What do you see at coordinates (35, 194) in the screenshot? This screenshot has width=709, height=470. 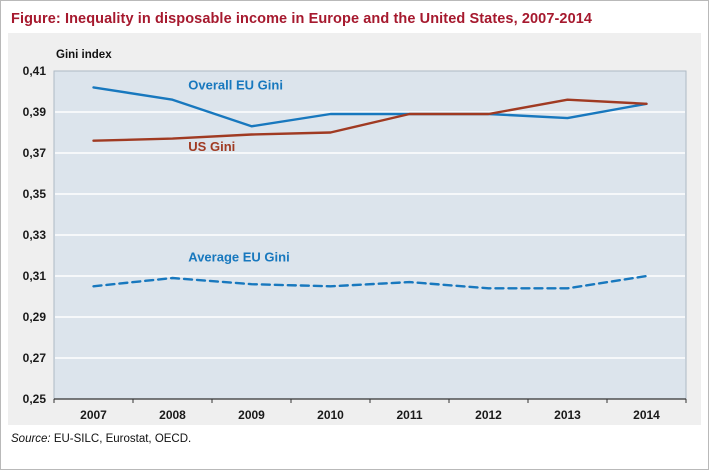 I see `y-tick-label: 0,35` at bounding box center [35, 194].